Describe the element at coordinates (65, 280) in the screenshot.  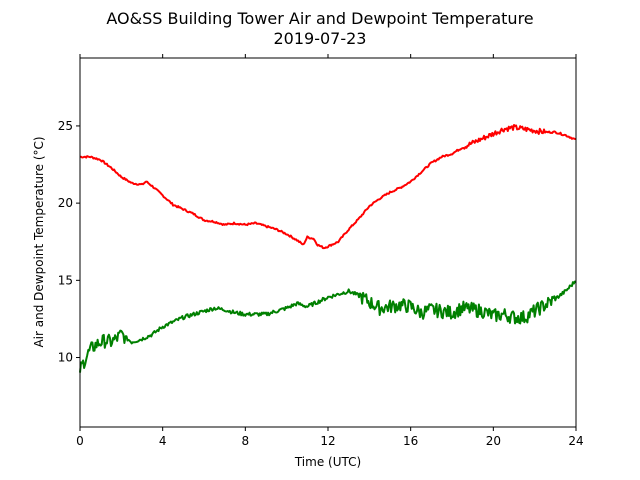
I see `y-tick-label: 15` at that location.